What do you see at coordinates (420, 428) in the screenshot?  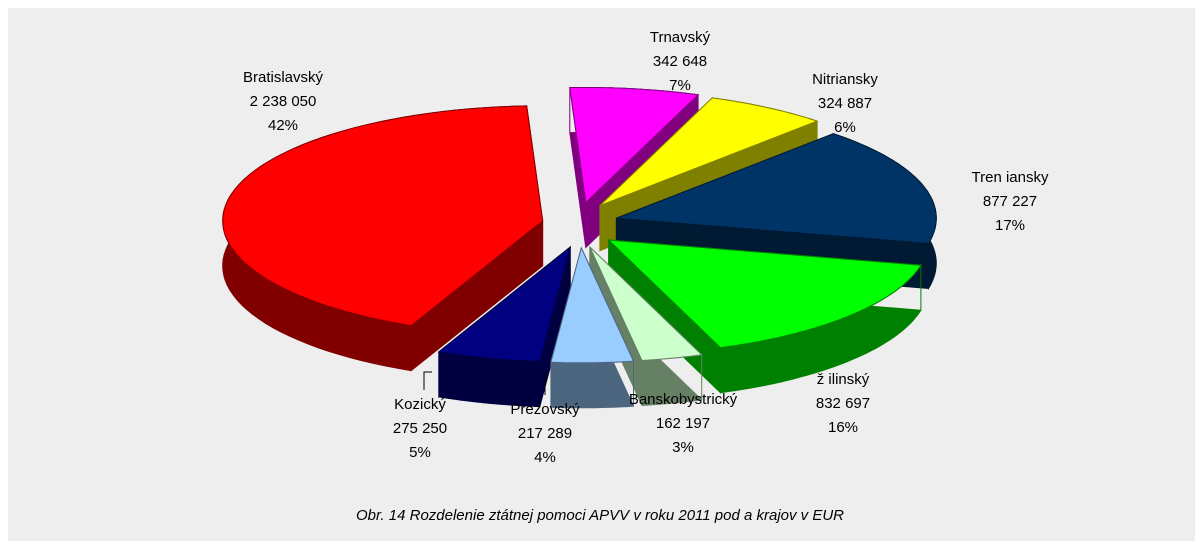 I see `value-label: 275 250` at bounding box center [420, 428].